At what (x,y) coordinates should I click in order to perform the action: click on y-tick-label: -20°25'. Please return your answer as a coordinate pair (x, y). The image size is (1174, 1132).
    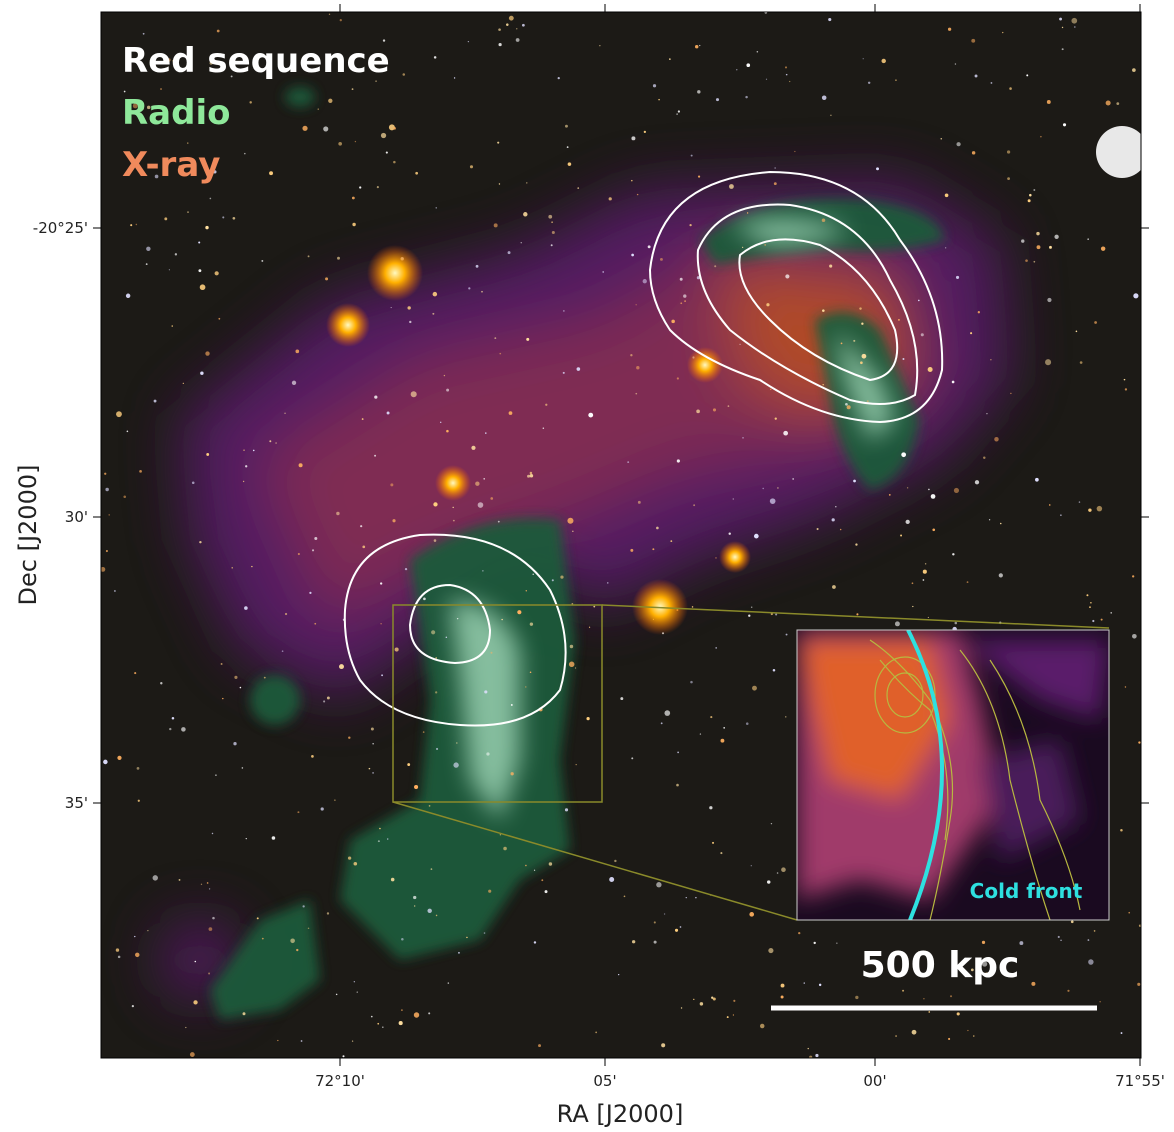
    Looking at the image, I should click on (60, 228).